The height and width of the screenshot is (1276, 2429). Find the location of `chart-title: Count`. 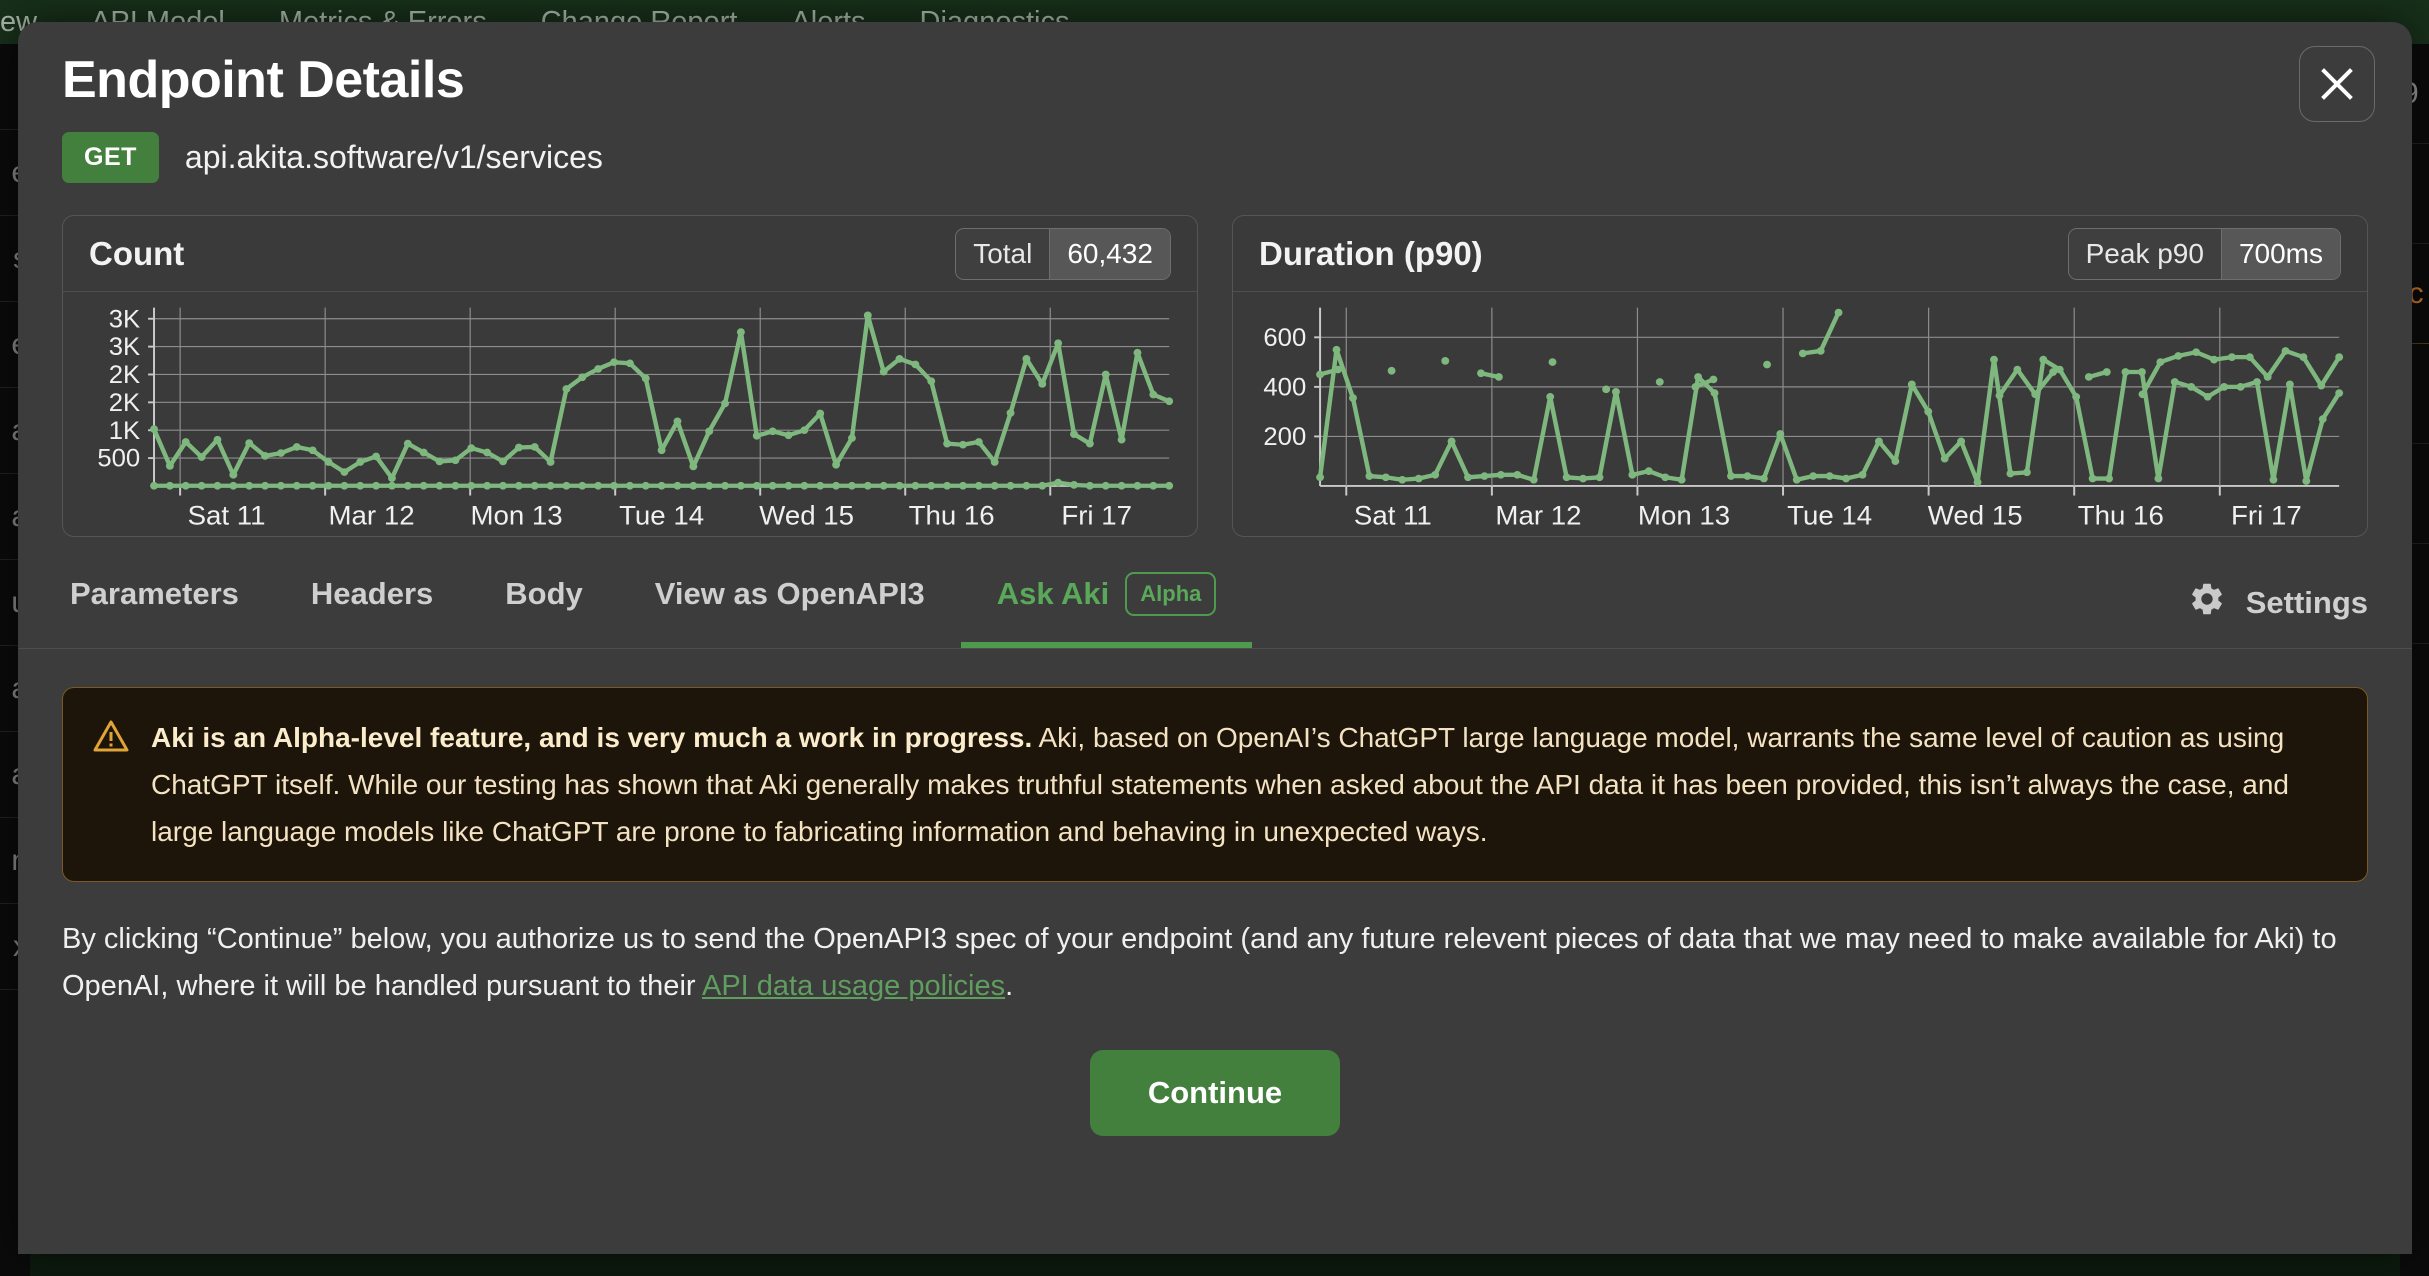

chart-title: Count is located at coordinates (137, 253).